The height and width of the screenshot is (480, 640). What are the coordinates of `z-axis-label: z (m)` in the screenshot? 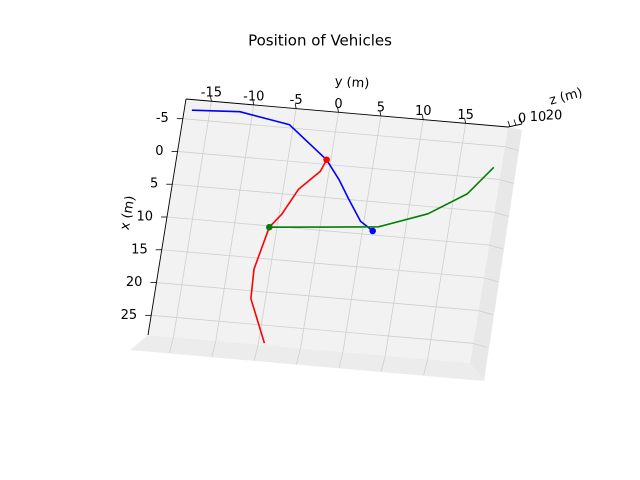 It's located at (566, 96).